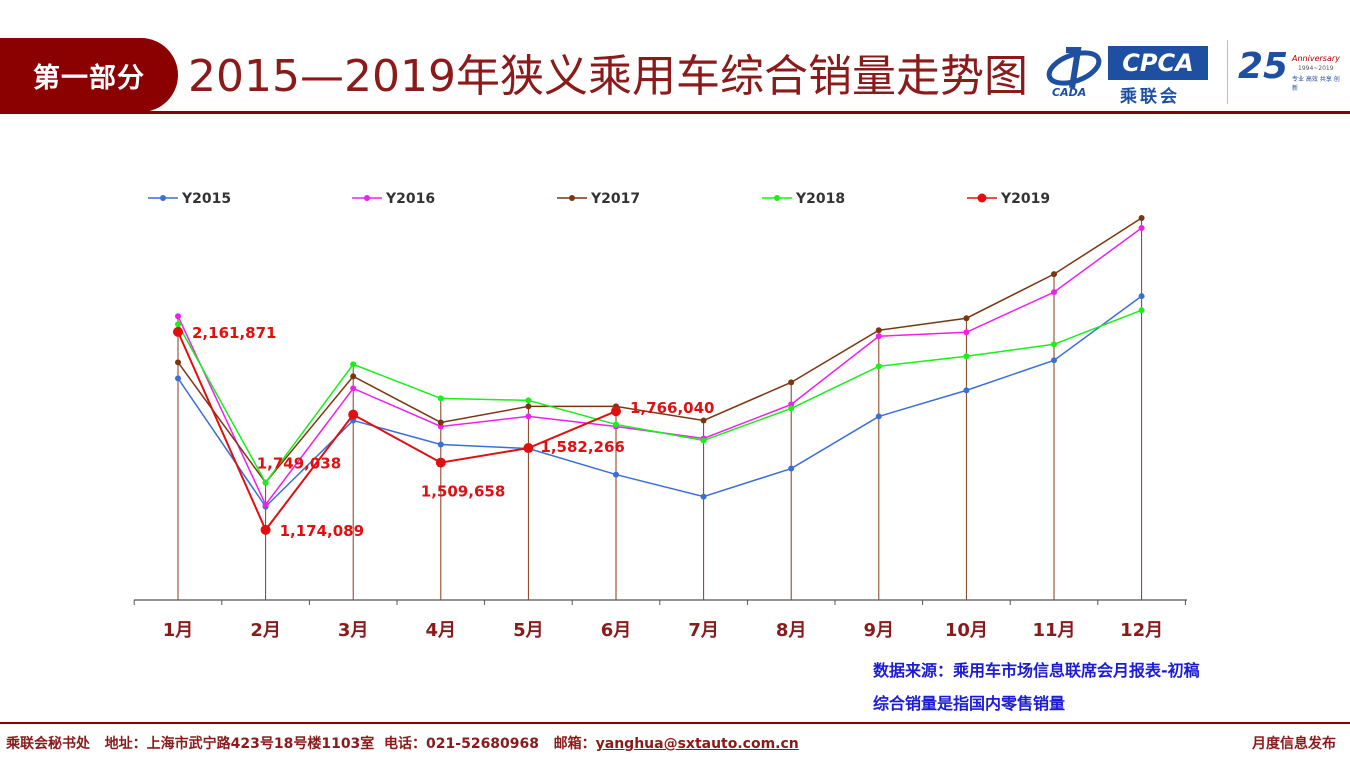 Image resolution: width=1350 pixels, height=759 pixels. I want to click on legend-label: Y2018, so click(820, 199).